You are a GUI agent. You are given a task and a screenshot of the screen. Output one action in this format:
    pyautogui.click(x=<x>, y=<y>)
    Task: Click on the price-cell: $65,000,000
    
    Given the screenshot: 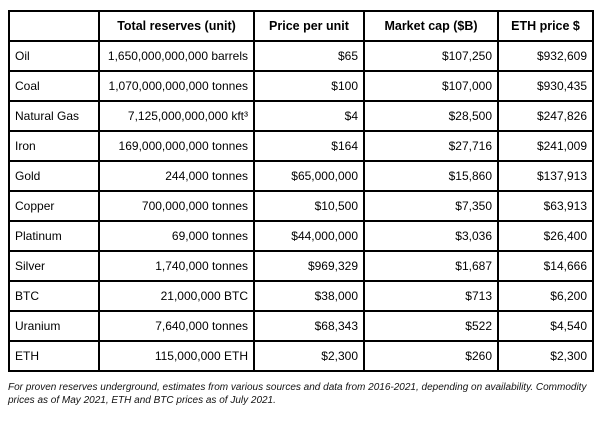 What is the action you would take?
    pyautogui.click(x=309, y=176)
    